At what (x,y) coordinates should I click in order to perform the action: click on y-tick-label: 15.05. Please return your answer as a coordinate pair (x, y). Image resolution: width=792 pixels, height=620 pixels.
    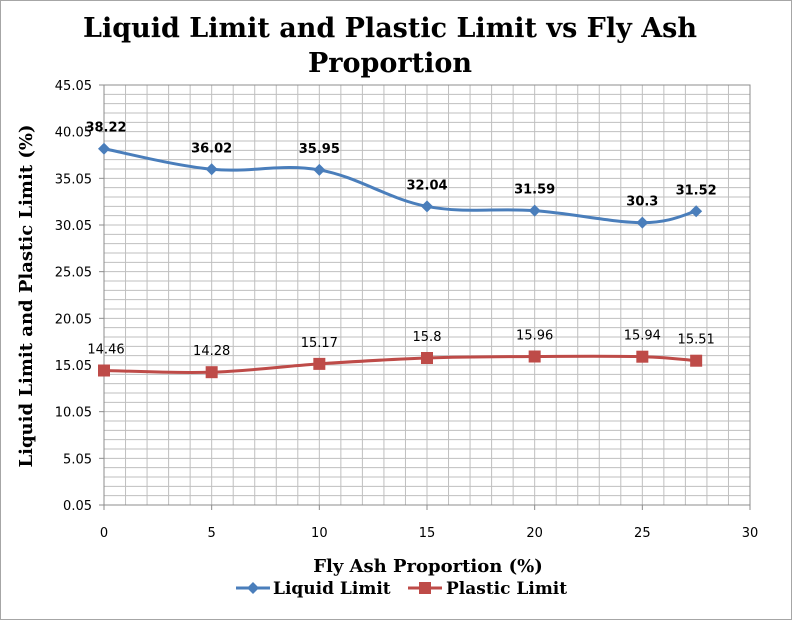
    Looking at the image, I should click on (73, 366).